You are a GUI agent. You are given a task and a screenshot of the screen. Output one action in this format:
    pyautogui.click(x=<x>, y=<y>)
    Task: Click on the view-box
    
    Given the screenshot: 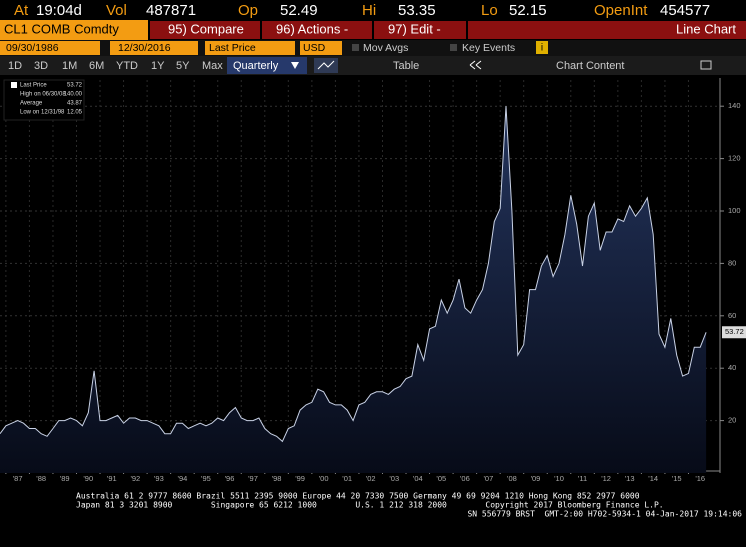 What is the action you would take?
    pyautogui.click(x=607, y=30)
    